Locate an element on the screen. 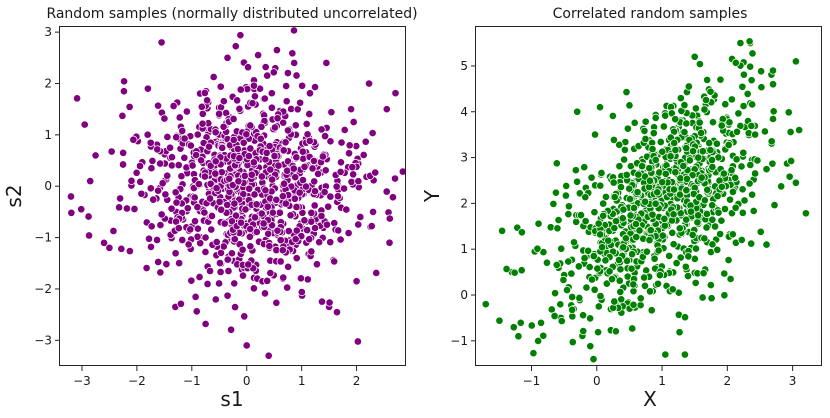  y-tick-label: 3 is located at coordinates (48, 32).